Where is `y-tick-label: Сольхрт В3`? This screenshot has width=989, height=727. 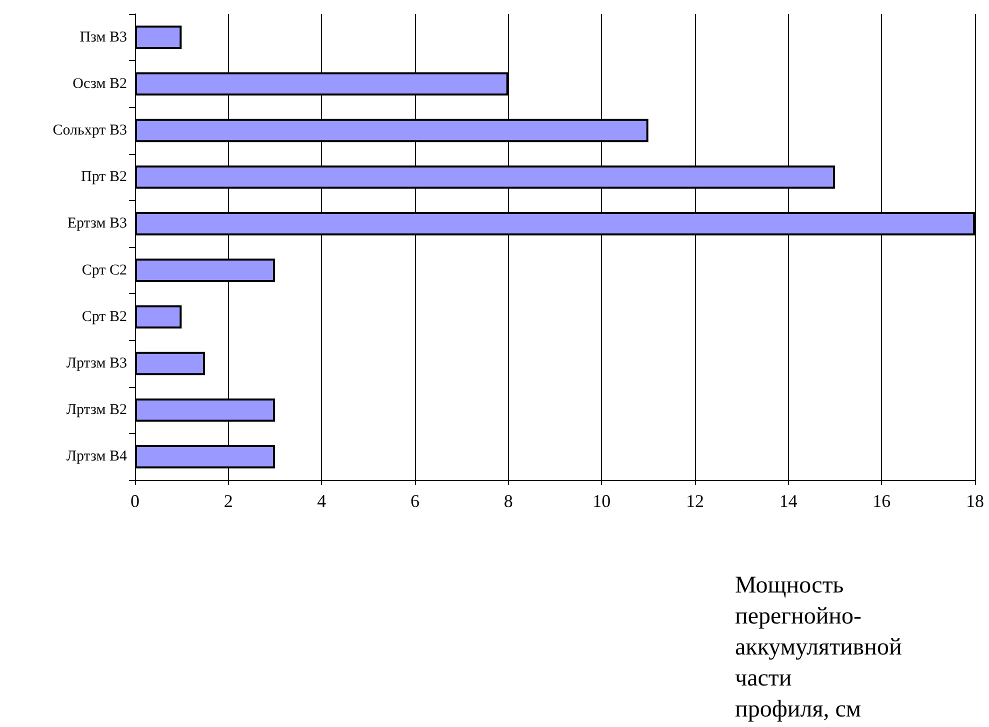 y-tick-label: Сольхрт В3 is located at coordinates (89, 130).